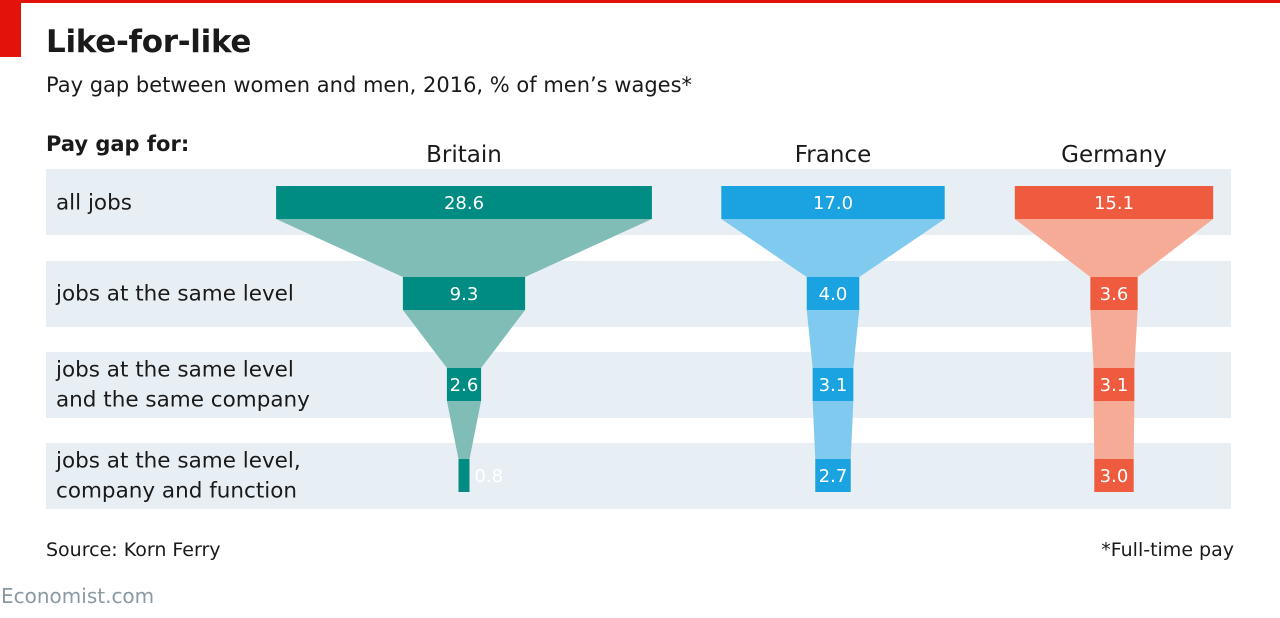 The height and width of the screenshot is (618, 1280). I want to click on value-label-britain-2: 9.3, so click(464, 294).